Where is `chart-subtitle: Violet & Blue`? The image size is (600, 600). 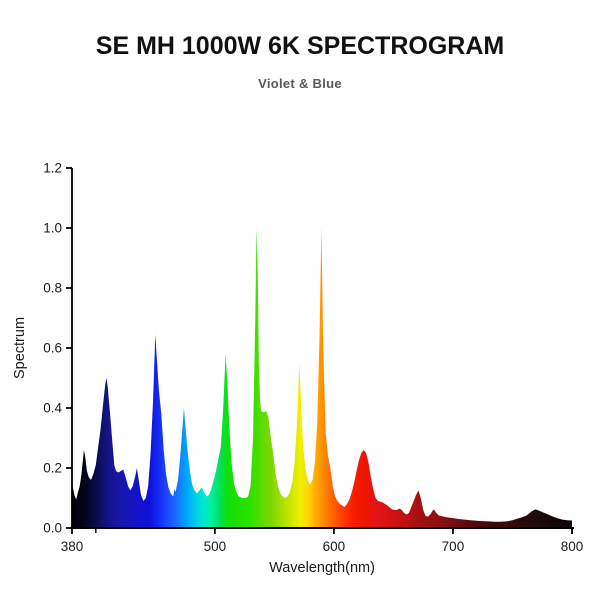
chart-subtitle: Violet & Blue is located at coordinates (300, 83).